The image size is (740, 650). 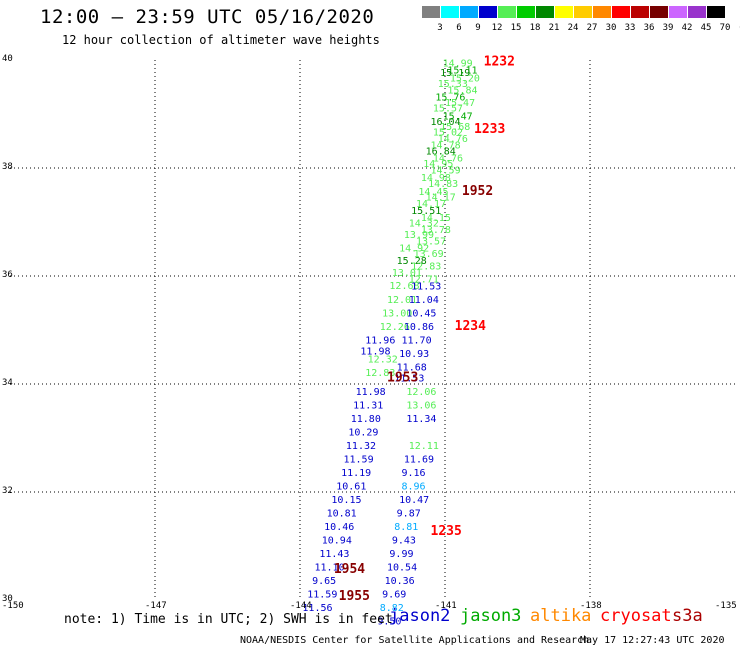 I want to click on lon-label-1: -147, so click(x=156, y=606).